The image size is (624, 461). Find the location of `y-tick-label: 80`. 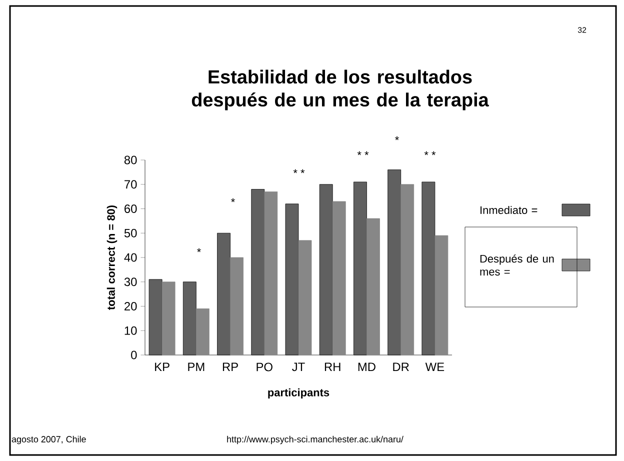

y-tick-label: 80 is located at coordinates (130, 160).